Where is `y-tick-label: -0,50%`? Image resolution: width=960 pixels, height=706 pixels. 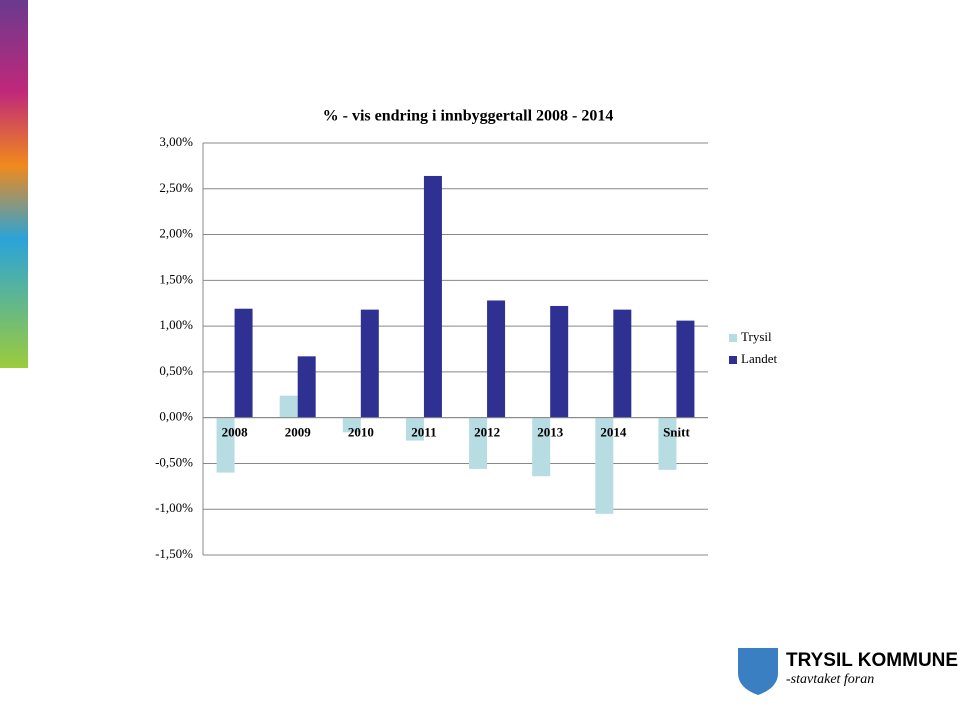 y-tick-label: -0,50% is located at coordinates (174, 461).